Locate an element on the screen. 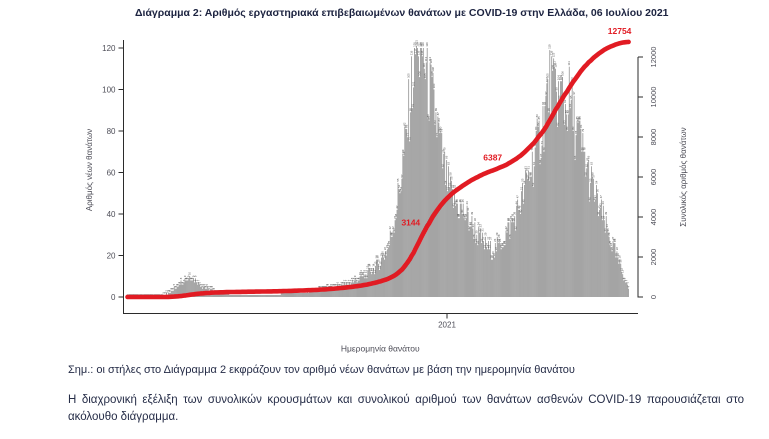  bar-label: 92 is located at coordinates (543, 103).